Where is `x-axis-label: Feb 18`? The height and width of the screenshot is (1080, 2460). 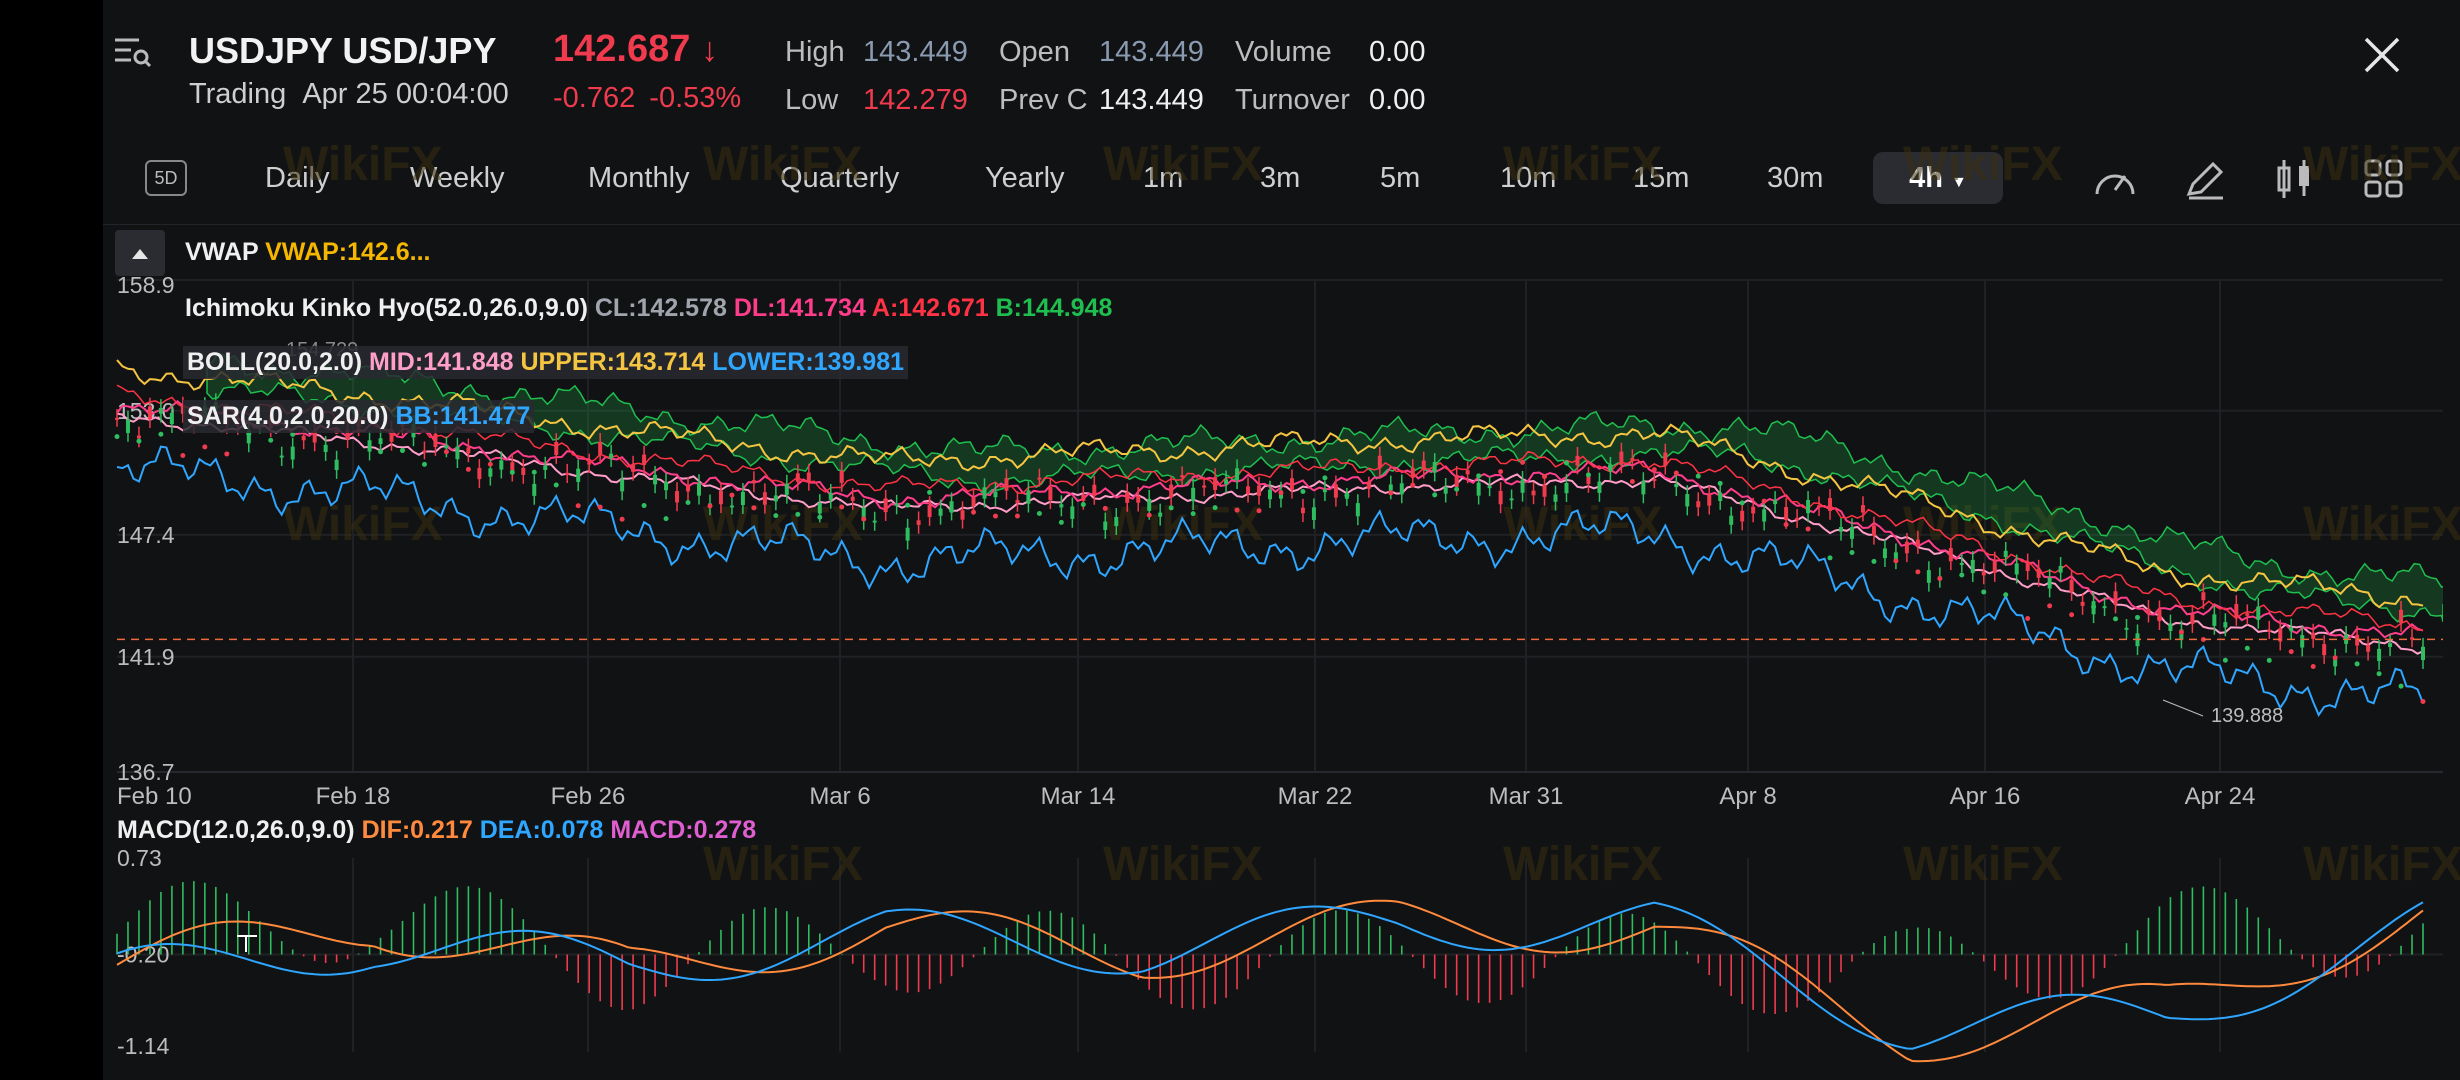 x-axis-label: Feb 18 is located at coordinates (353, 796).